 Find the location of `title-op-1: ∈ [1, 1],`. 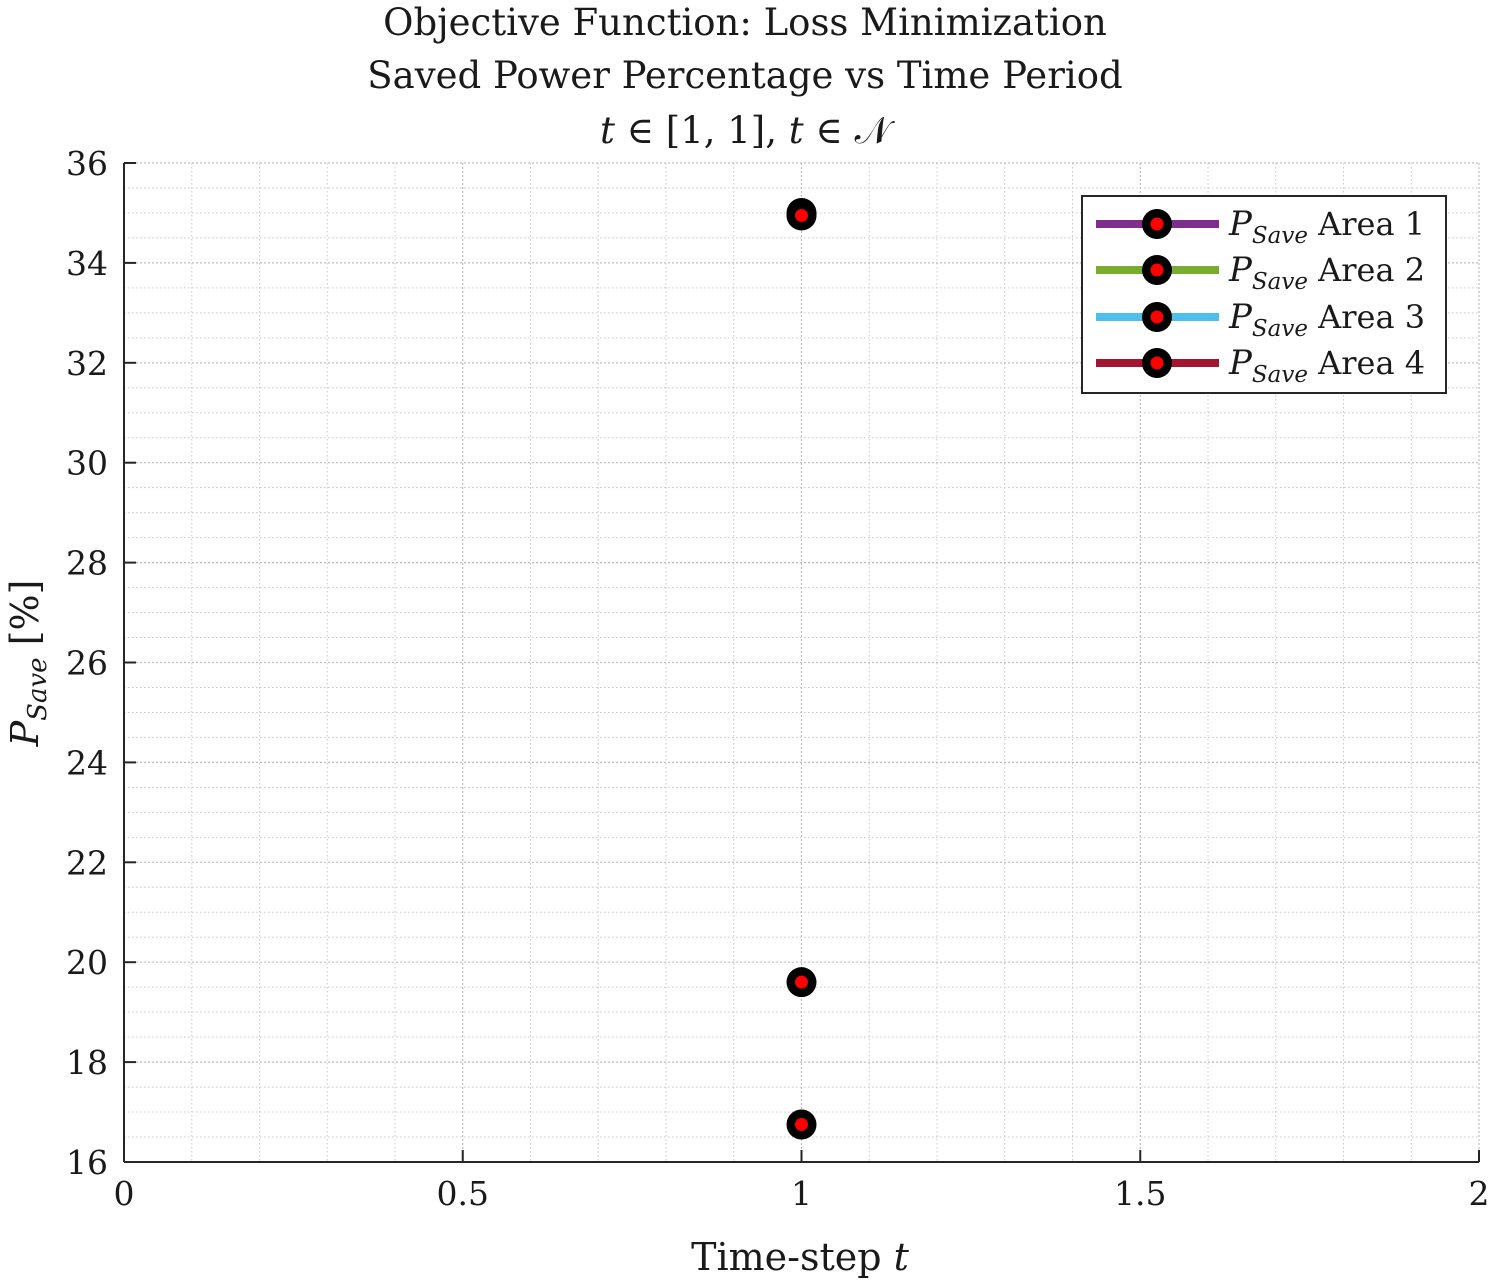

title-op-1: ∈ [1, 1], is located at coordinates (701, 130).